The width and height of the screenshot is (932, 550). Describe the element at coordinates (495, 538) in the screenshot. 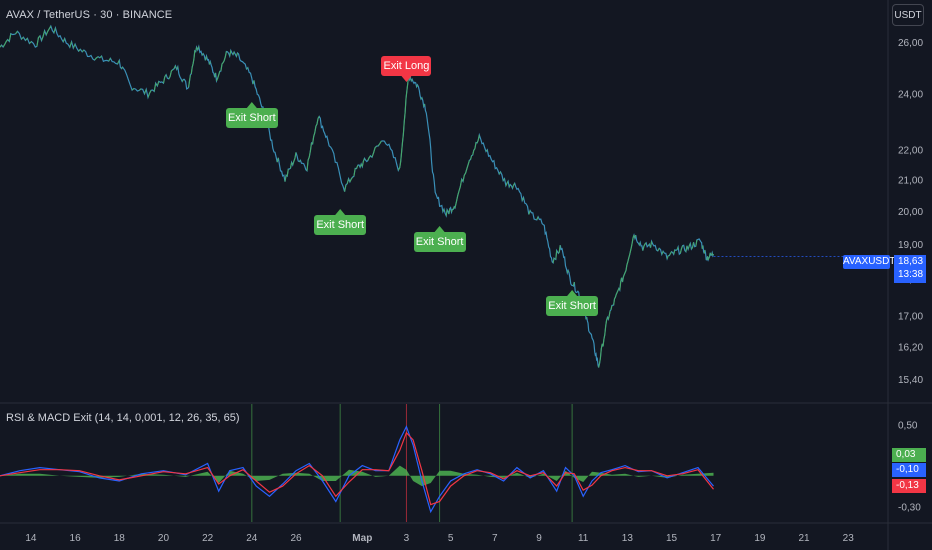

I see `time-tick-label: 7` at that location.